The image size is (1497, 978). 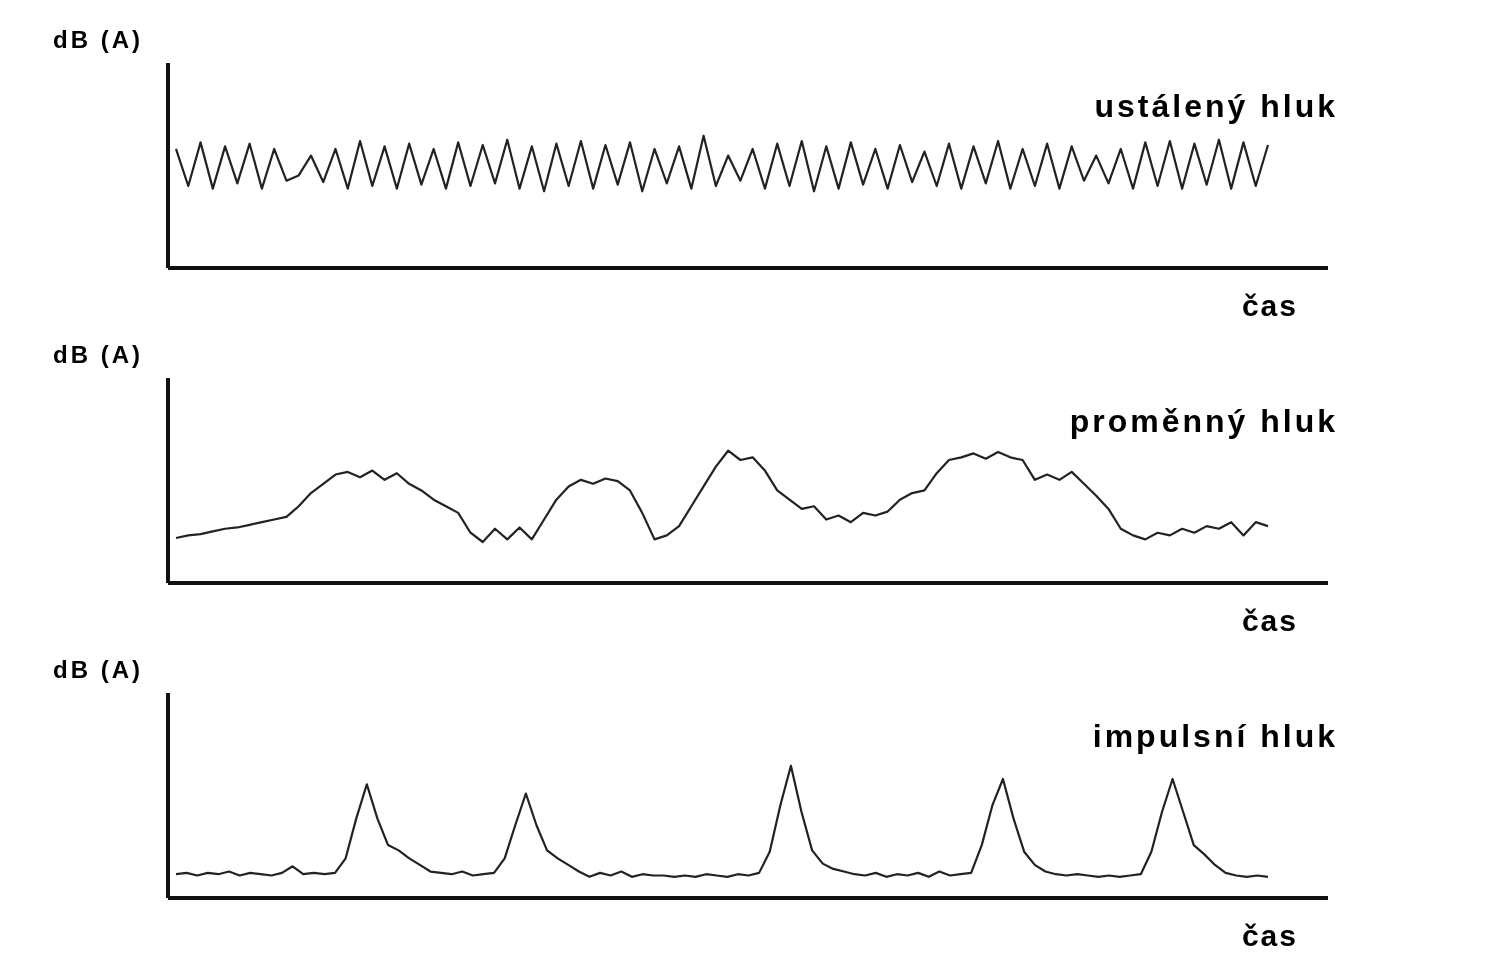 What do you see at coordinates (1203, 421) in the screenshot?
I see `text: proměnný hluk` at bounding box center [1203, 421].